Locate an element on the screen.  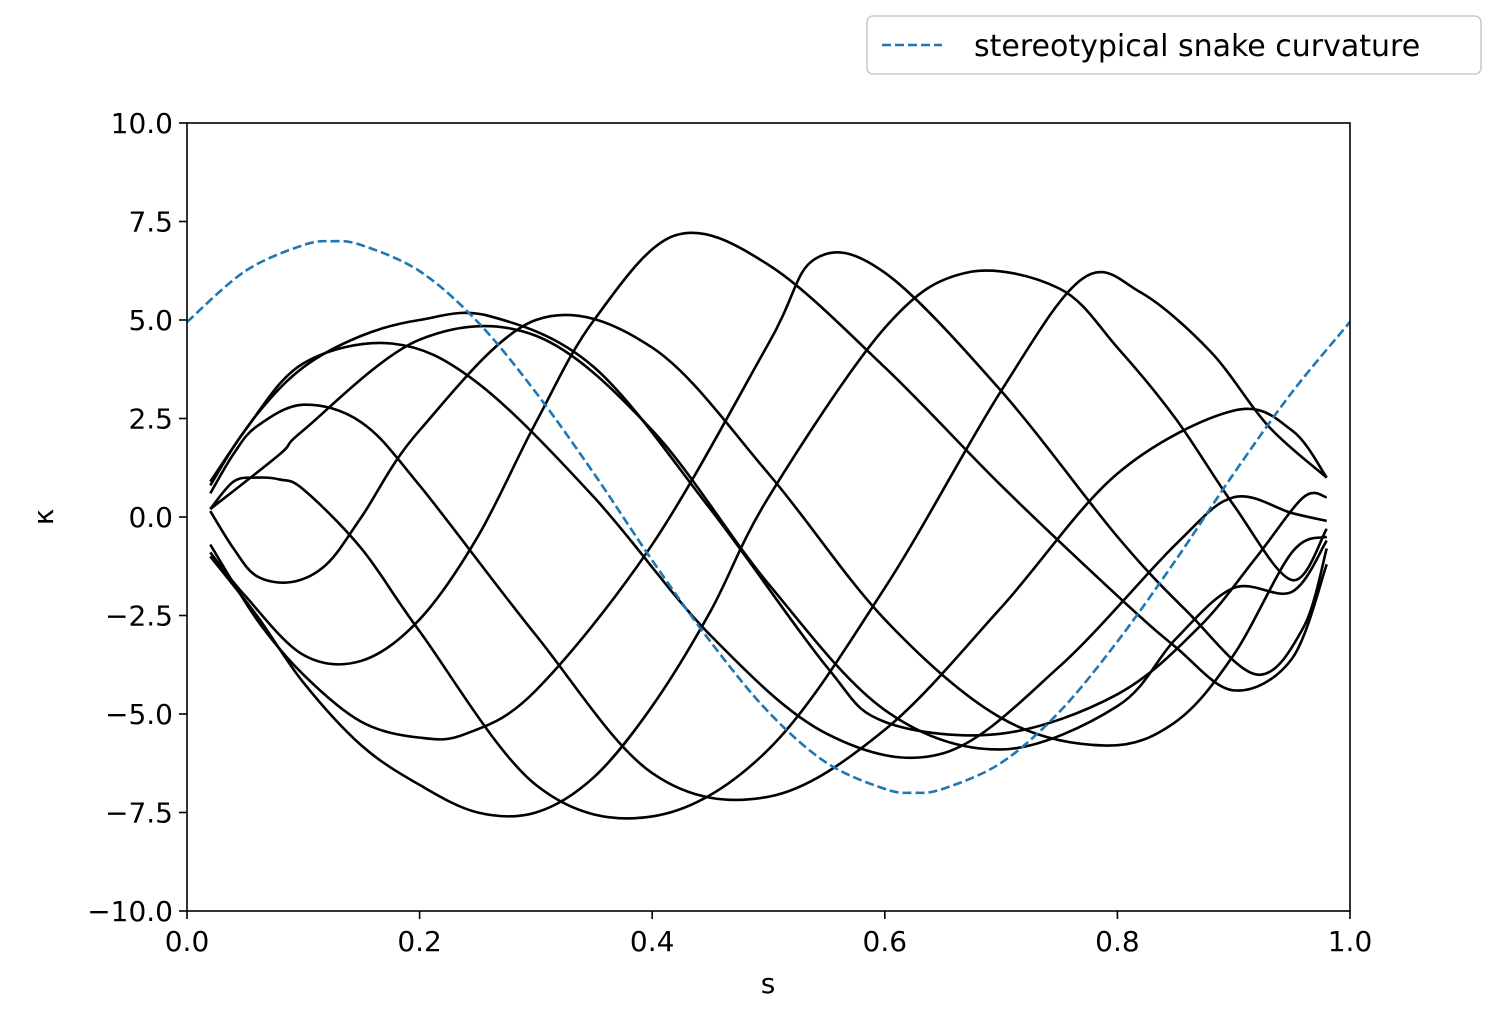
legend: stereotypical snake curvature is located at coordinates (1174, 45).